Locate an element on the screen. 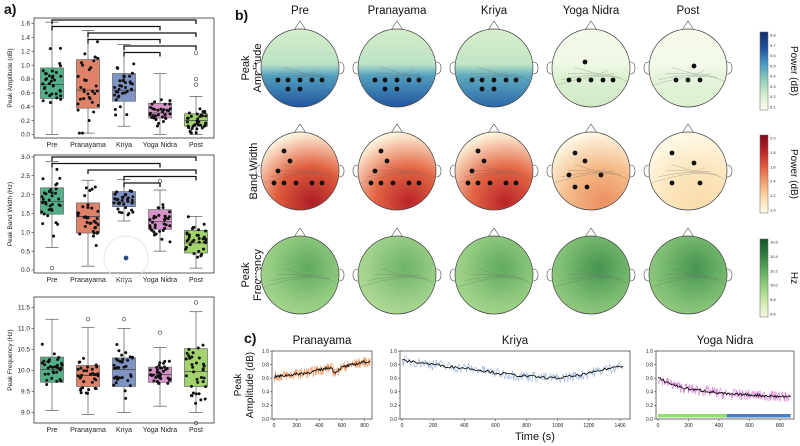 This screenshot has width=800, height=446. column-title: Pre is located at coordinates (300, 11).